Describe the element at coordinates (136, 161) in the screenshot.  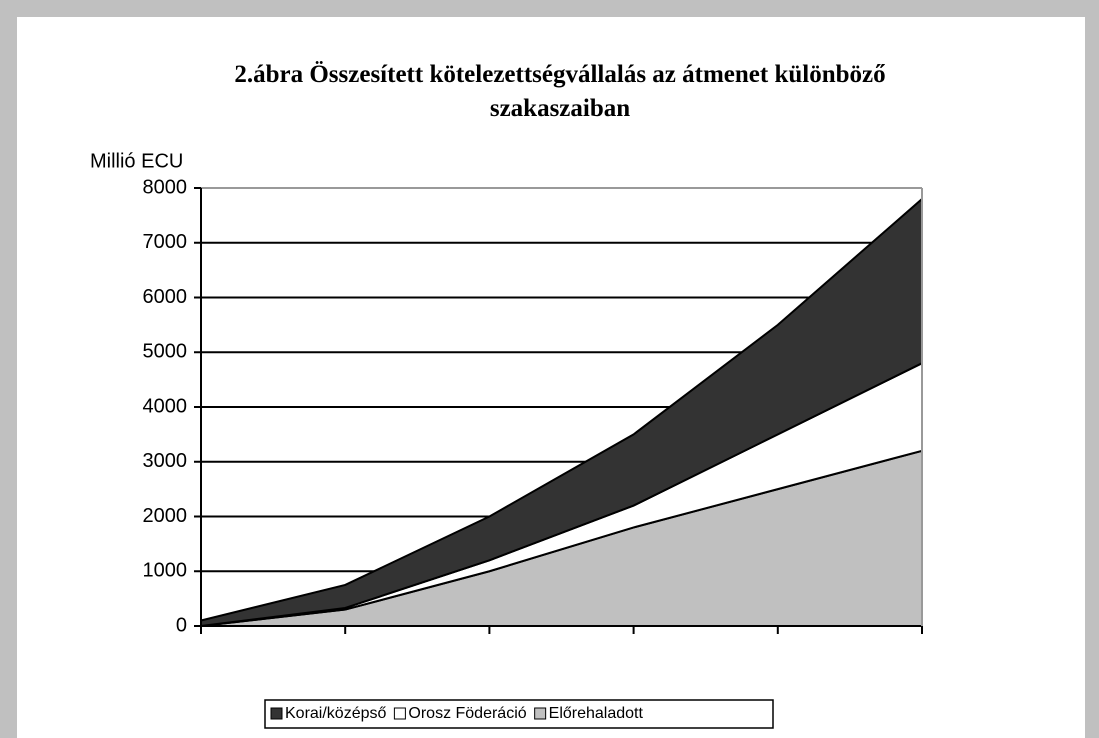
I see `y-axis-label: Millió ECU` at that location.